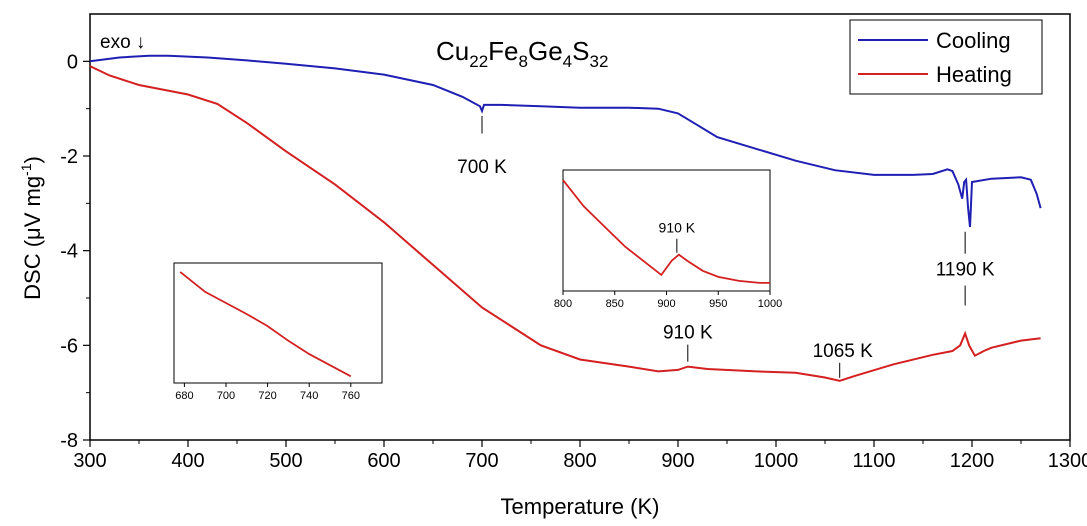 This screenshot has height=526, width=1087. I want to click on y-tick-label: 0, so click(72, 62).